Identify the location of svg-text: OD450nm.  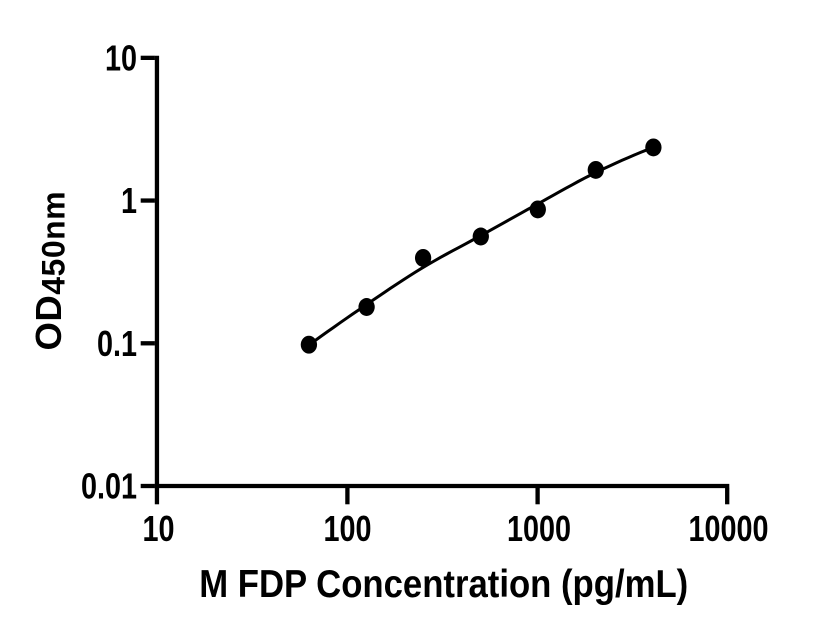
(50, 271).